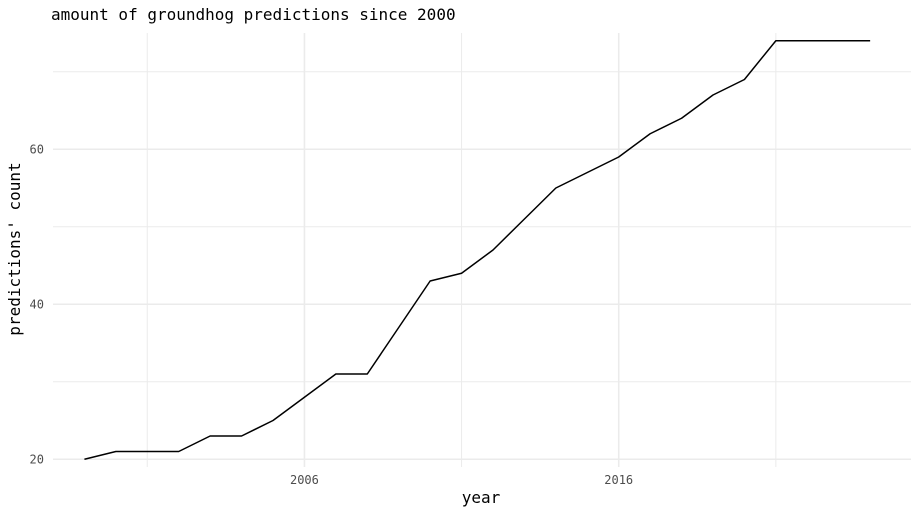  I want to click on x-tick-label: 2006, so click(304, 480).